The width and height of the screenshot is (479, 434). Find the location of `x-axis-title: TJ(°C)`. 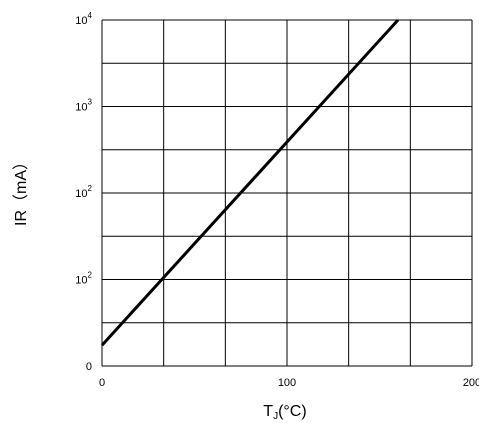

x-axis-title: TJ(°C) is located at coordinates (284, 412).